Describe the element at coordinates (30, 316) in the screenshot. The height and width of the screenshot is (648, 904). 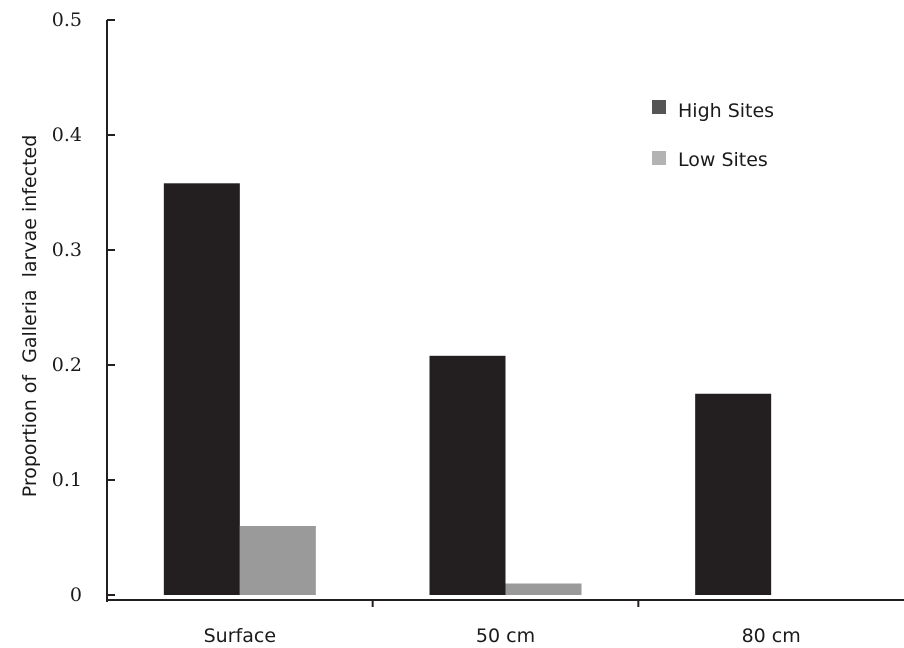
I see `y-axis-title: Proportion of Galleria larvae infected` at that location.